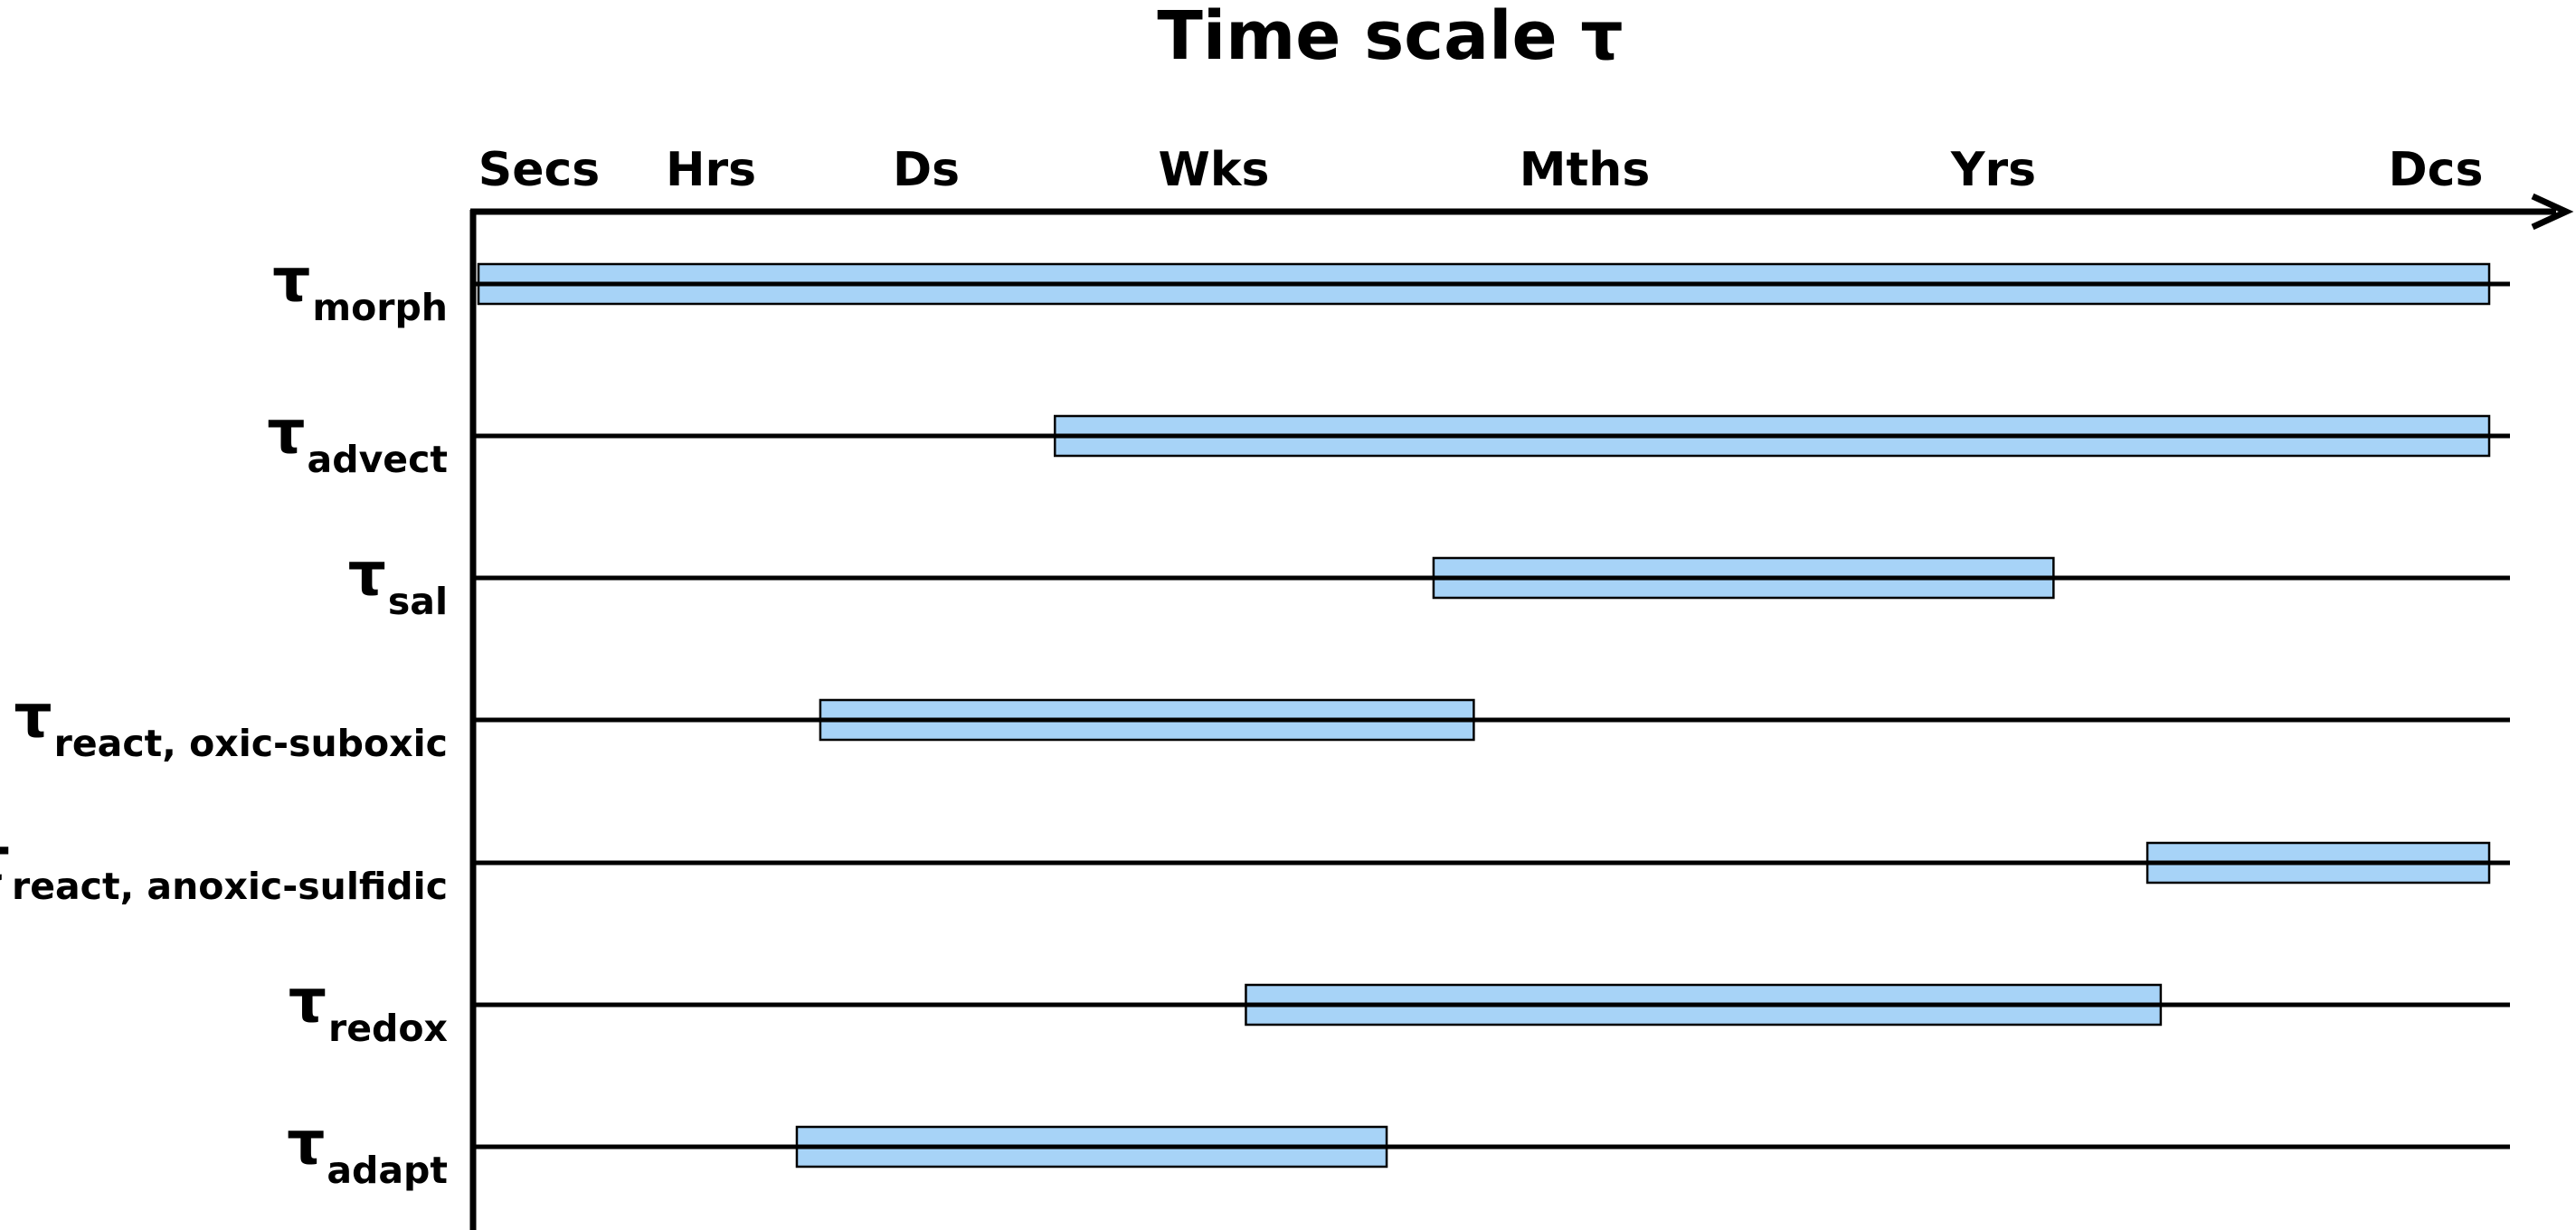 This screenshot has width=2576, height=1230. Describe the element at coordinates (1391, 287) in the screenshot. I see `timescale-row: τmorph` at that location.